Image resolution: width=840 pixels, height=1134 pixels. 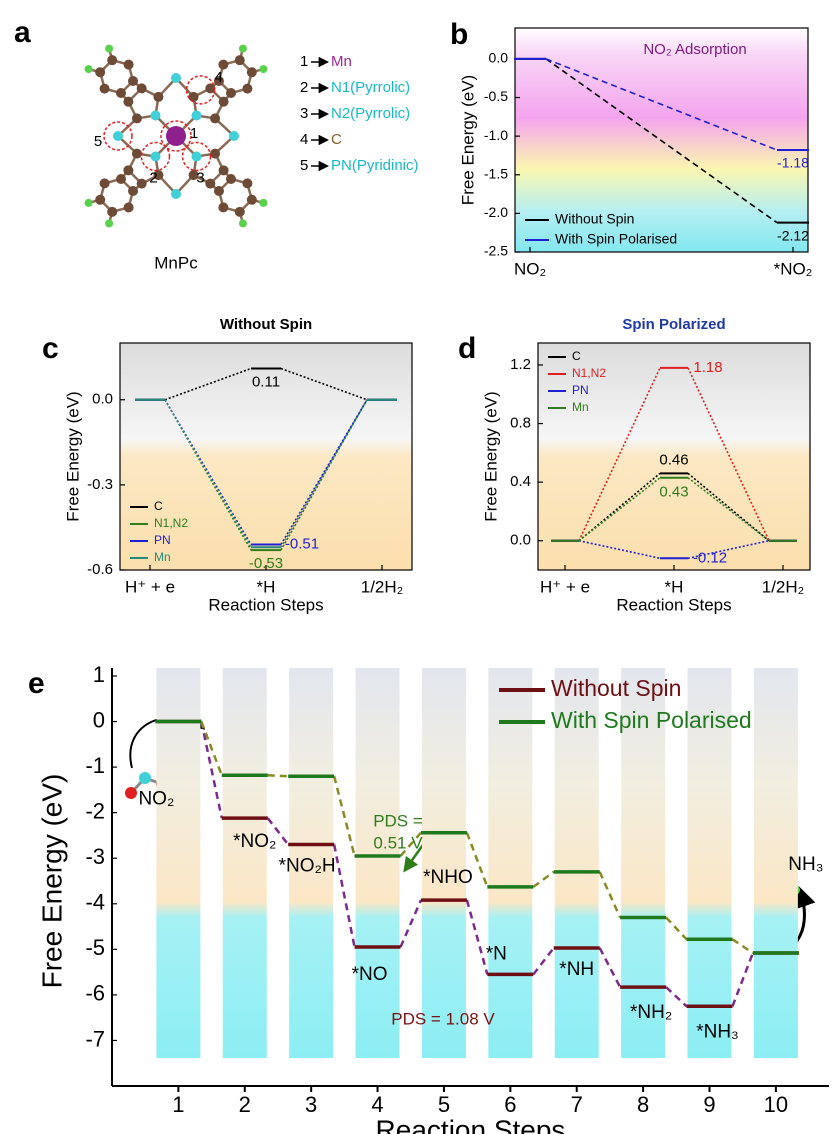 I want to click on site-number: 4, so click(x=218, y=77).